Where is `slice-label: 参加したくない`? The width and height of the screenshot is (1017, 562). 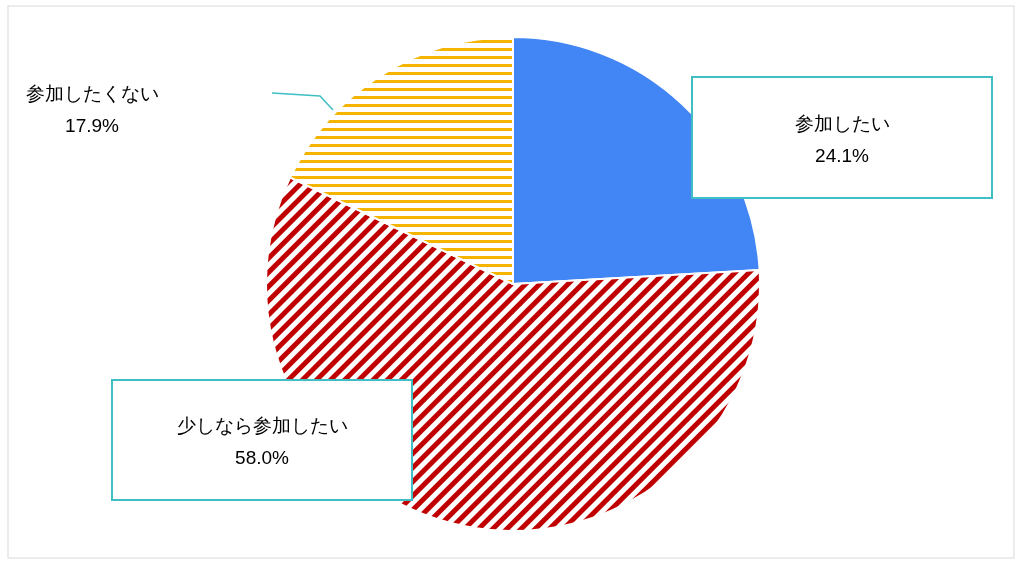
slice-label: 参加したくない is located at coordinates (92, 93).